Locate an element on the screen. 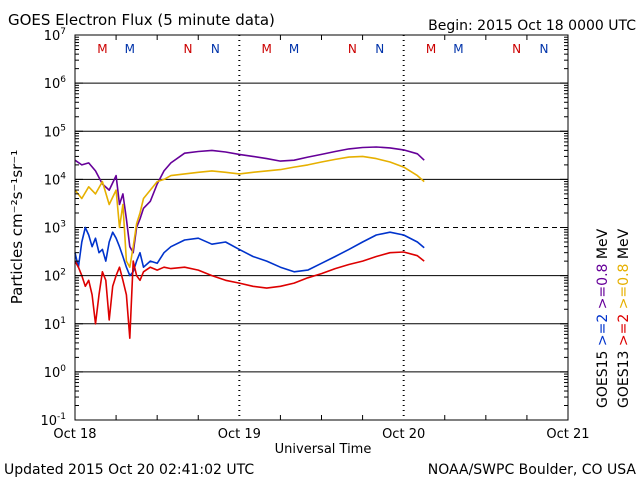 Image resolution: width=640 pixels, height=480 pixels. x-tick-label: Oct 18 is located at coordinates (74, 434).